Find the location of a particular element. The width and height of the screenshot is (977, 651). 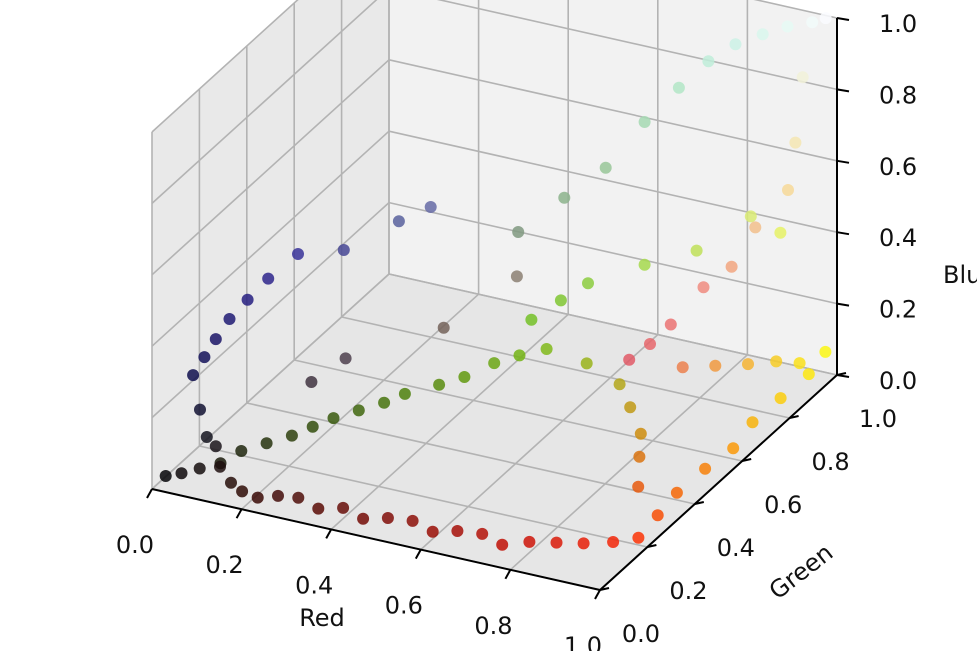

y-tick-label: 0.4 is located at coordinates (736, 548).